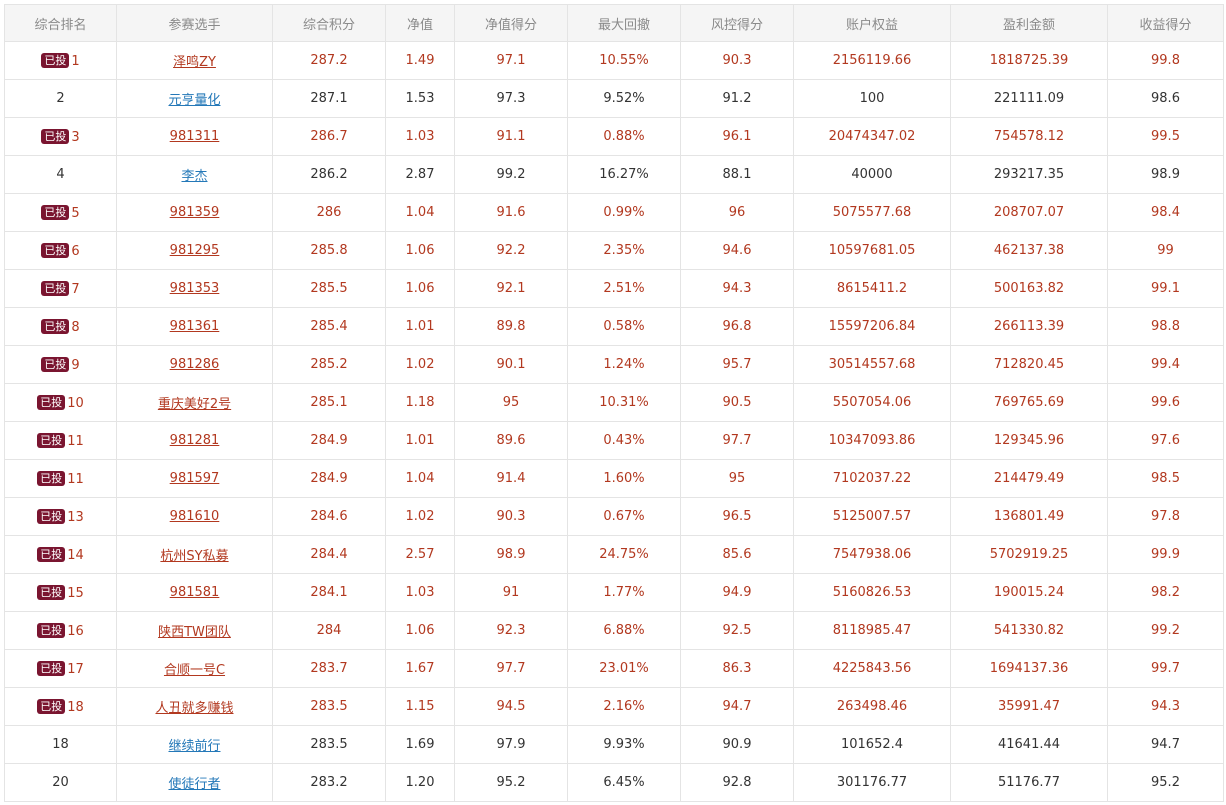 The image size is (1226, 805). What do you see at coordinates (194, 440) in the screenshot?
I see `player-link: 981281` at bounding box center [194, 440].